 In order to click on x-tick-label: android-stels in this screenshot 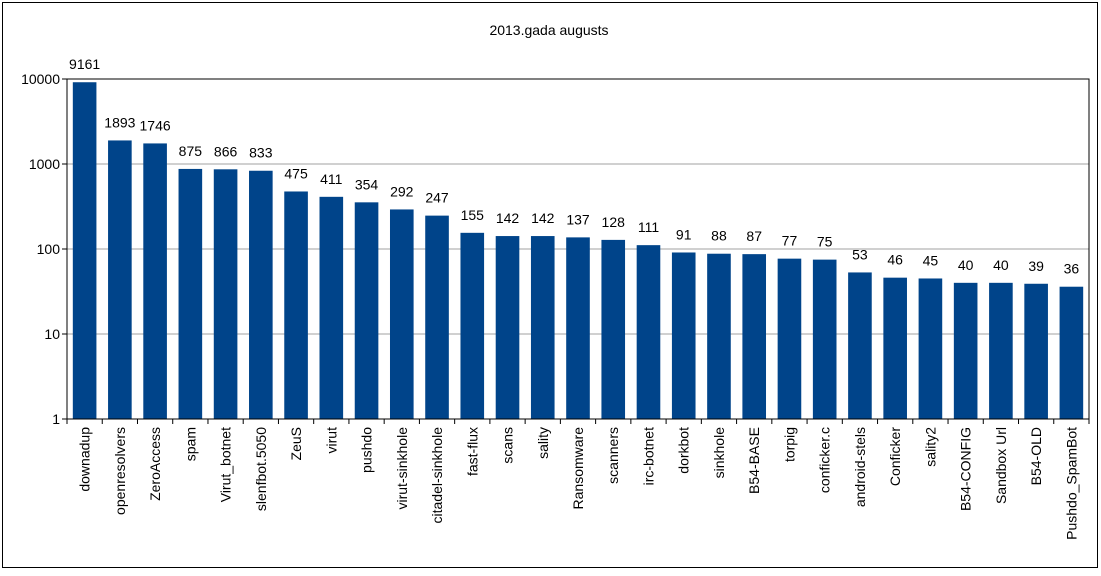, I will do `click(860, 467)`.